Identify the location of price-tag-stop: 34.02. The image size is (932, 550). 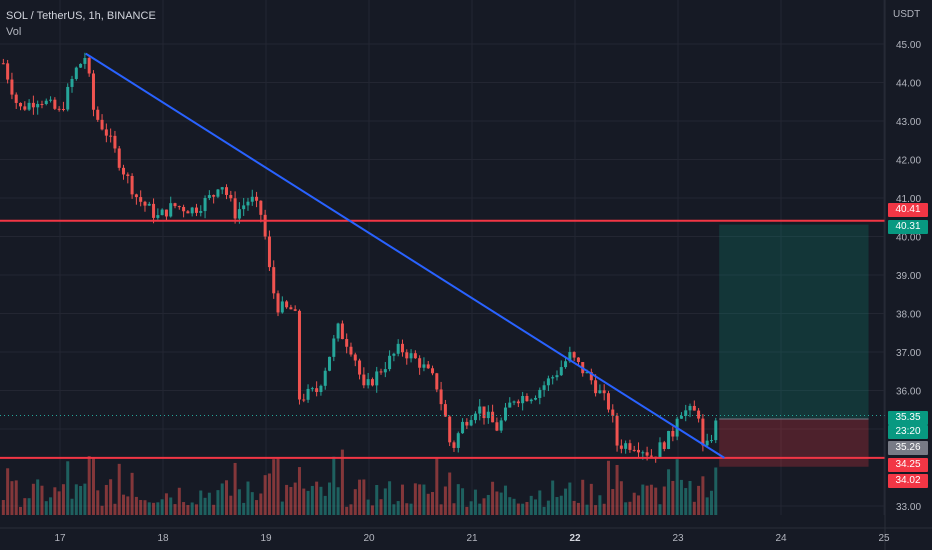
(908, 481).